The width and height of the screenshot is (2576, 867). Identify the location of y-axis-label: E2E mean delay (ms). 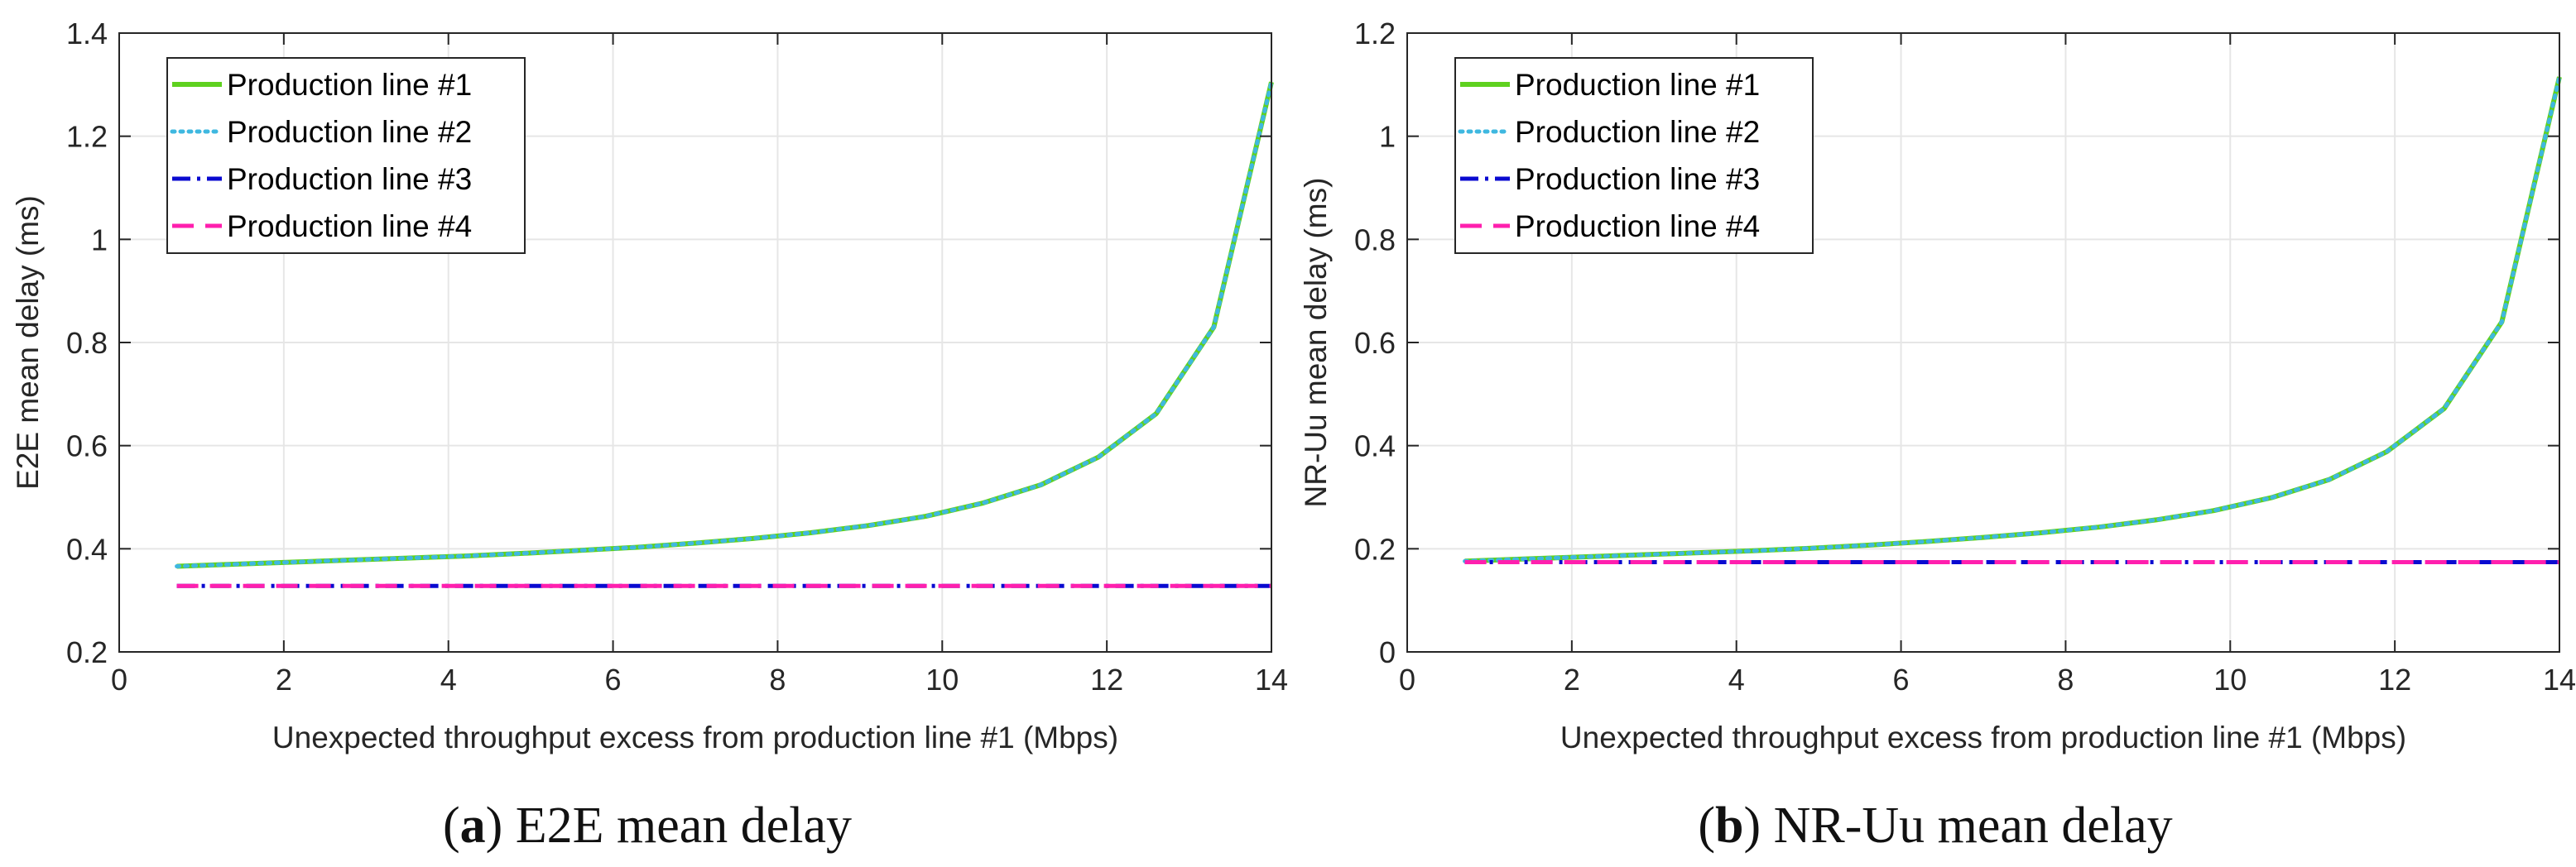
(28, 342).